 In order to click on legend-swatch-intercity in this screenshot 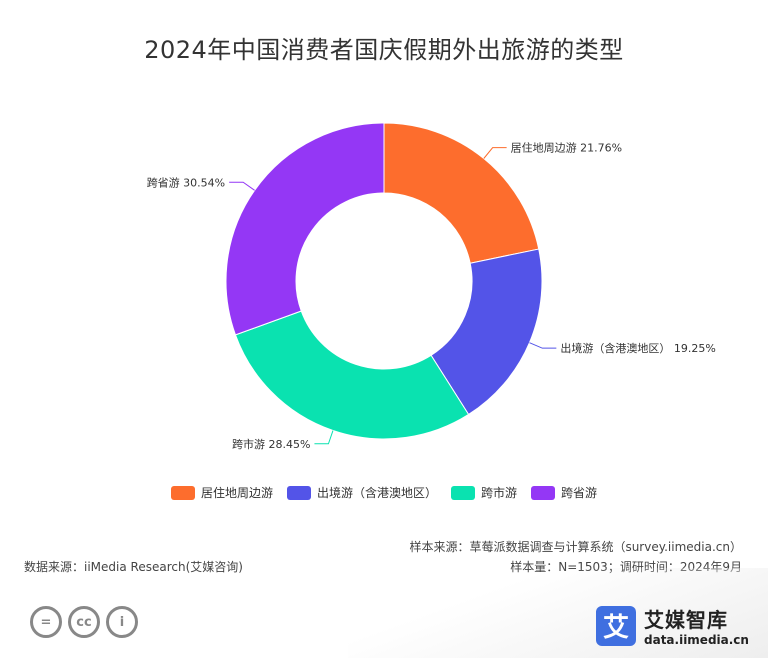, I will do `click(463, 492)`.